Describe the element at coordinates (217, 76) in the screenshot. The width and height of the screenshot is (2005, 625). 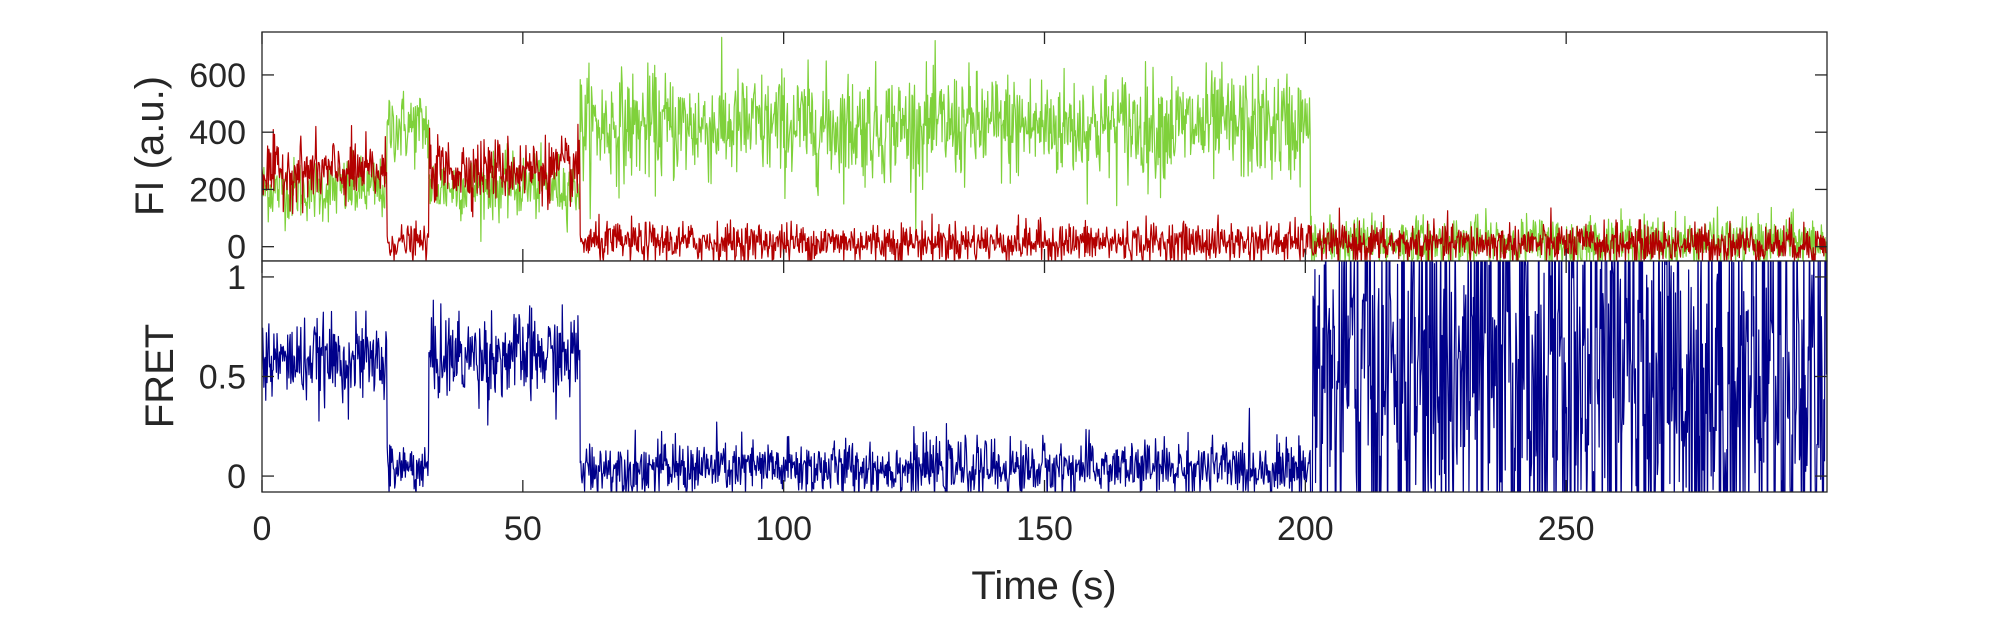
I see `intensity-y-tick-label: 600` at that location.